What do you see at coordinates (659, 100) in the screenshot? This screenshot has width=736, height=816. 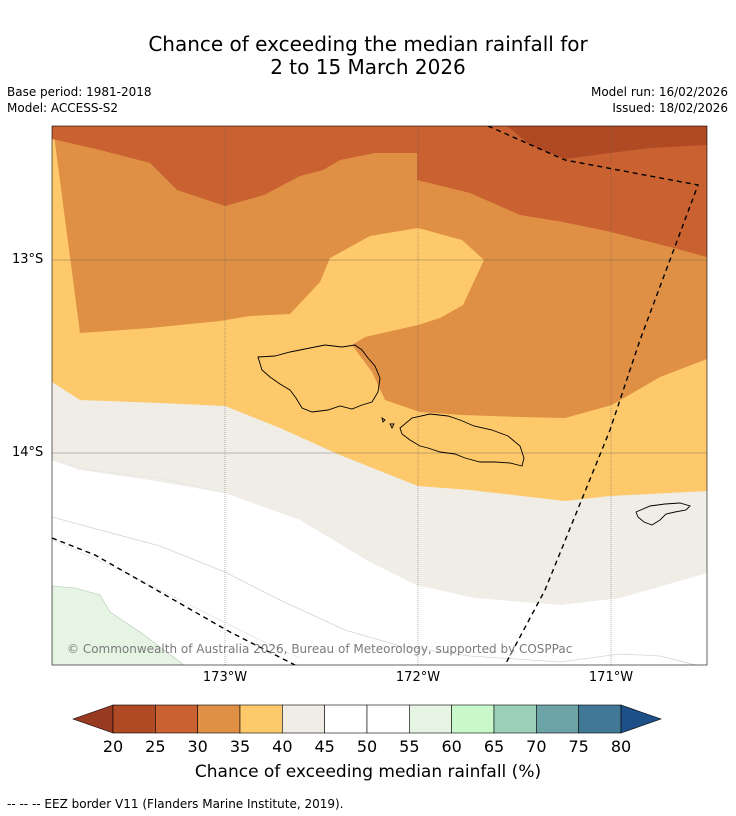 I see `meta-right: Model run: 16/02/2026 Issued: 18/02/2026` at bounding box center [659, 100].